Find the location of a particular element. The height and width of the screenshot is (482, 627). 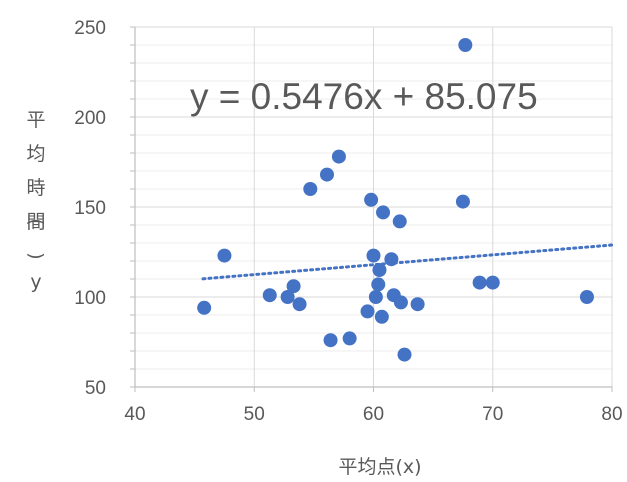

x-tick-label: 70 is located at coordinates (492, 414).